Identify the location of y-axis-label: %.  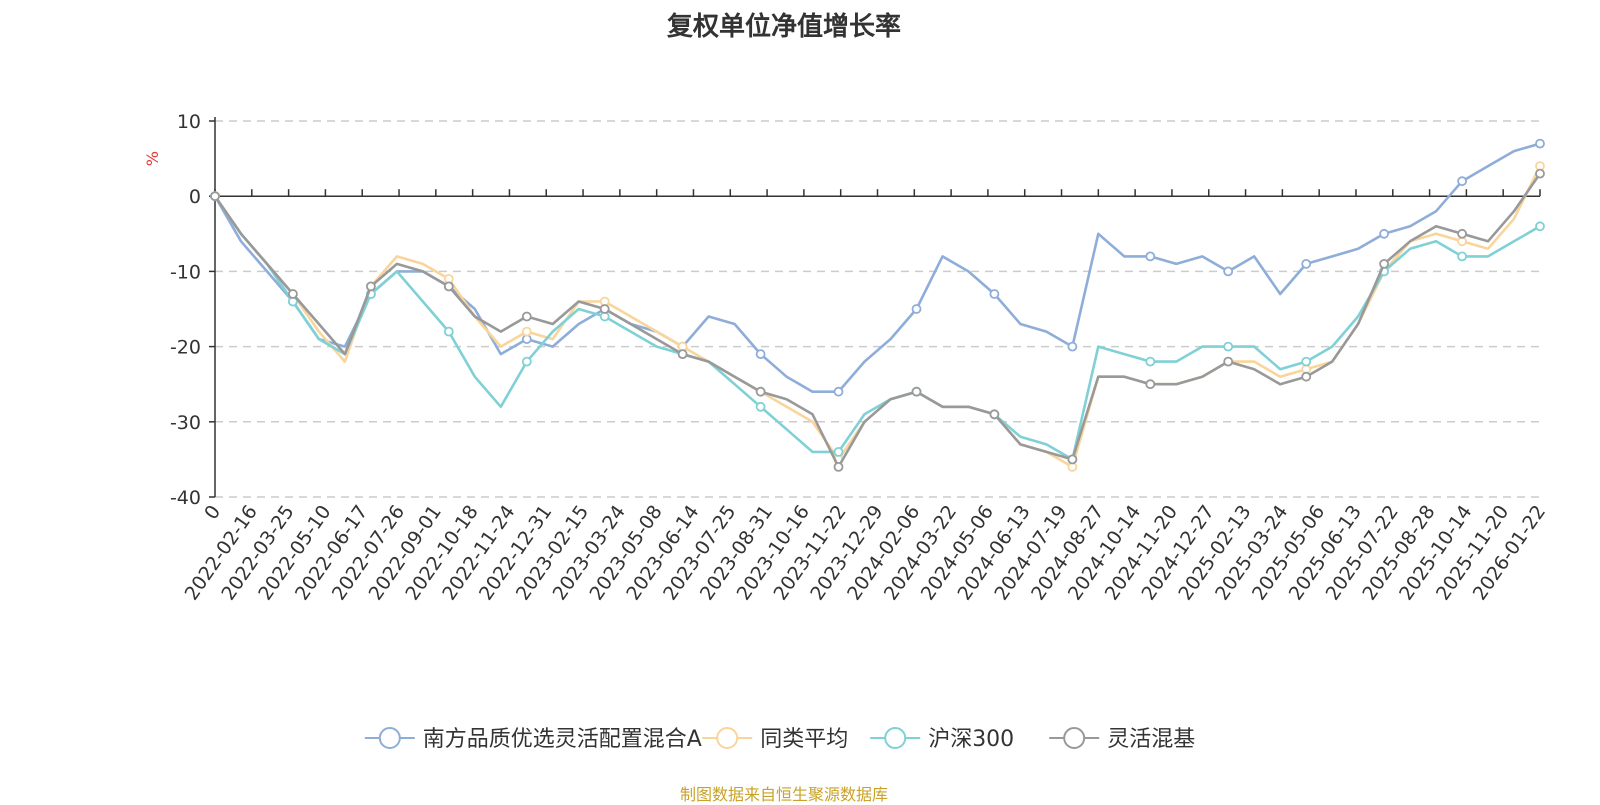
(152, 158).